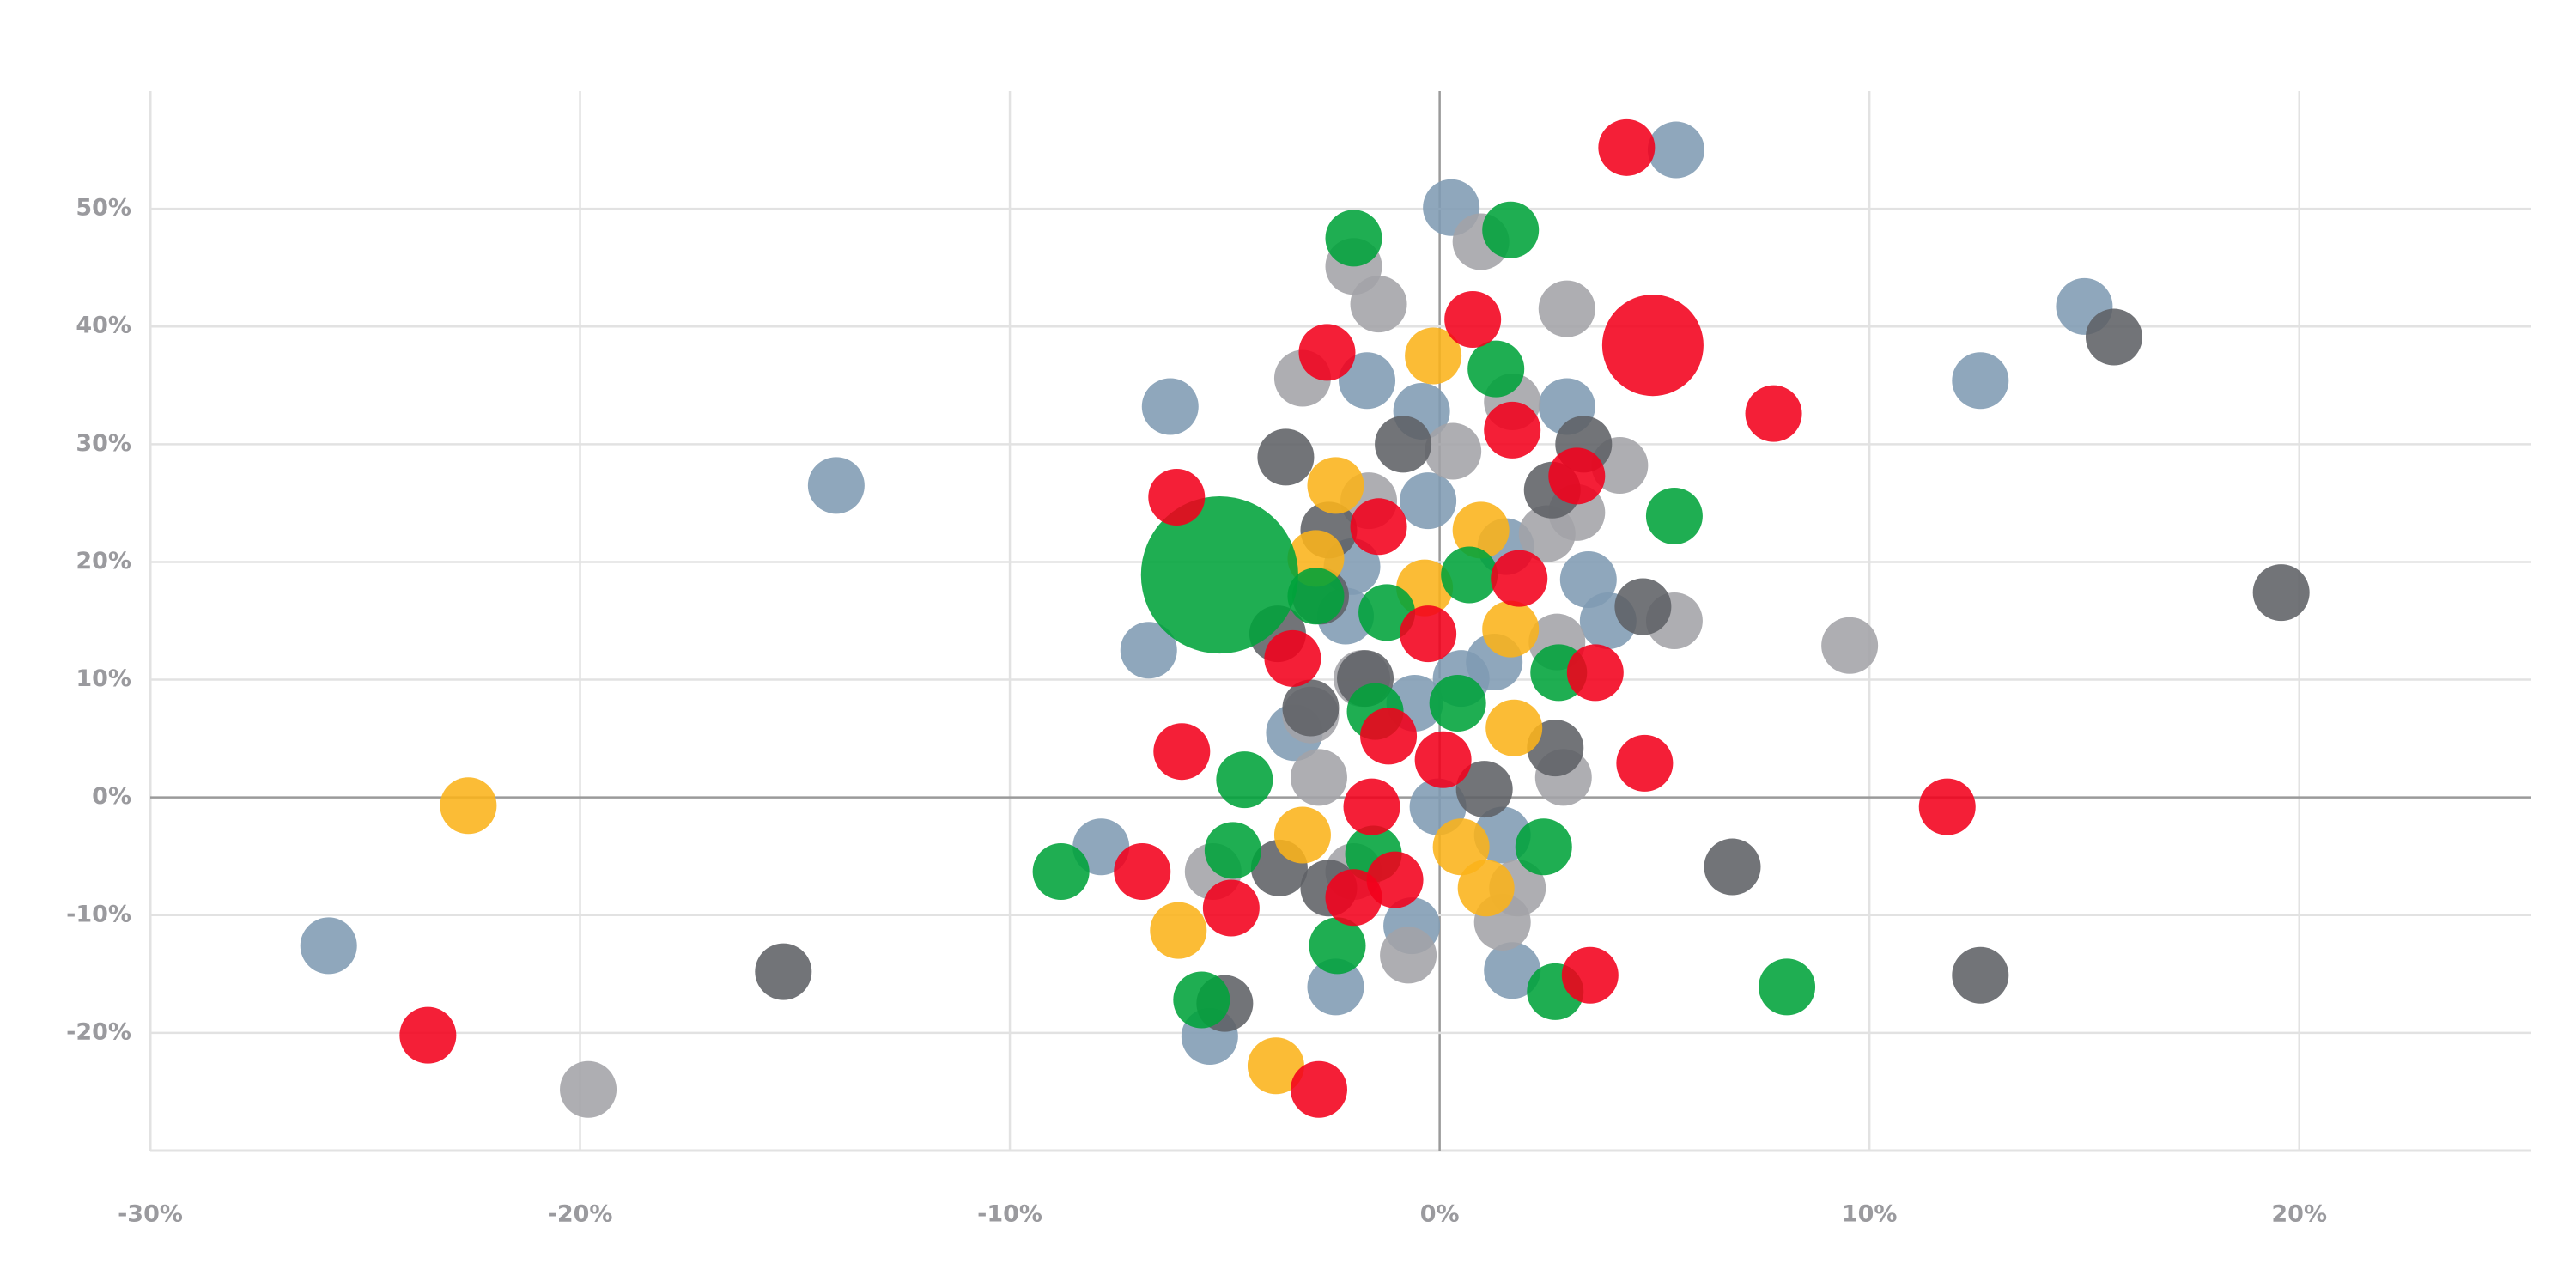 The image size is (2576, 1288). Describe the element at coordinates (104, 678) in the screenshot. I see `y-tick-label: 10%` at that location.